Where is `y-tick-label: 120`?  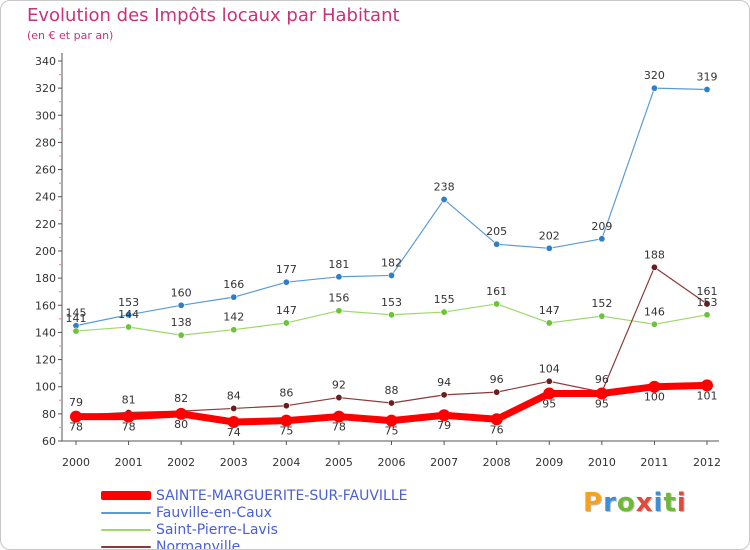
y-tick-label: 120 is located at coordinates (45, 360).